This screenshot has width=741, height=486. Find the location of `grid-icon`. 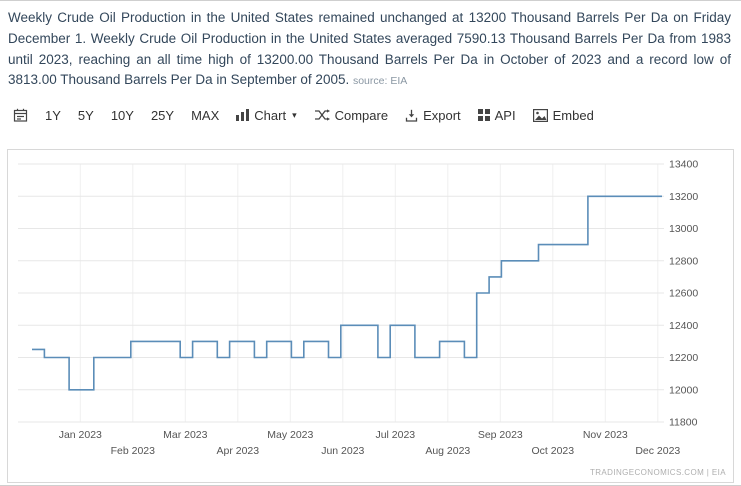

grid-icon is located at coordinates (483, 115).